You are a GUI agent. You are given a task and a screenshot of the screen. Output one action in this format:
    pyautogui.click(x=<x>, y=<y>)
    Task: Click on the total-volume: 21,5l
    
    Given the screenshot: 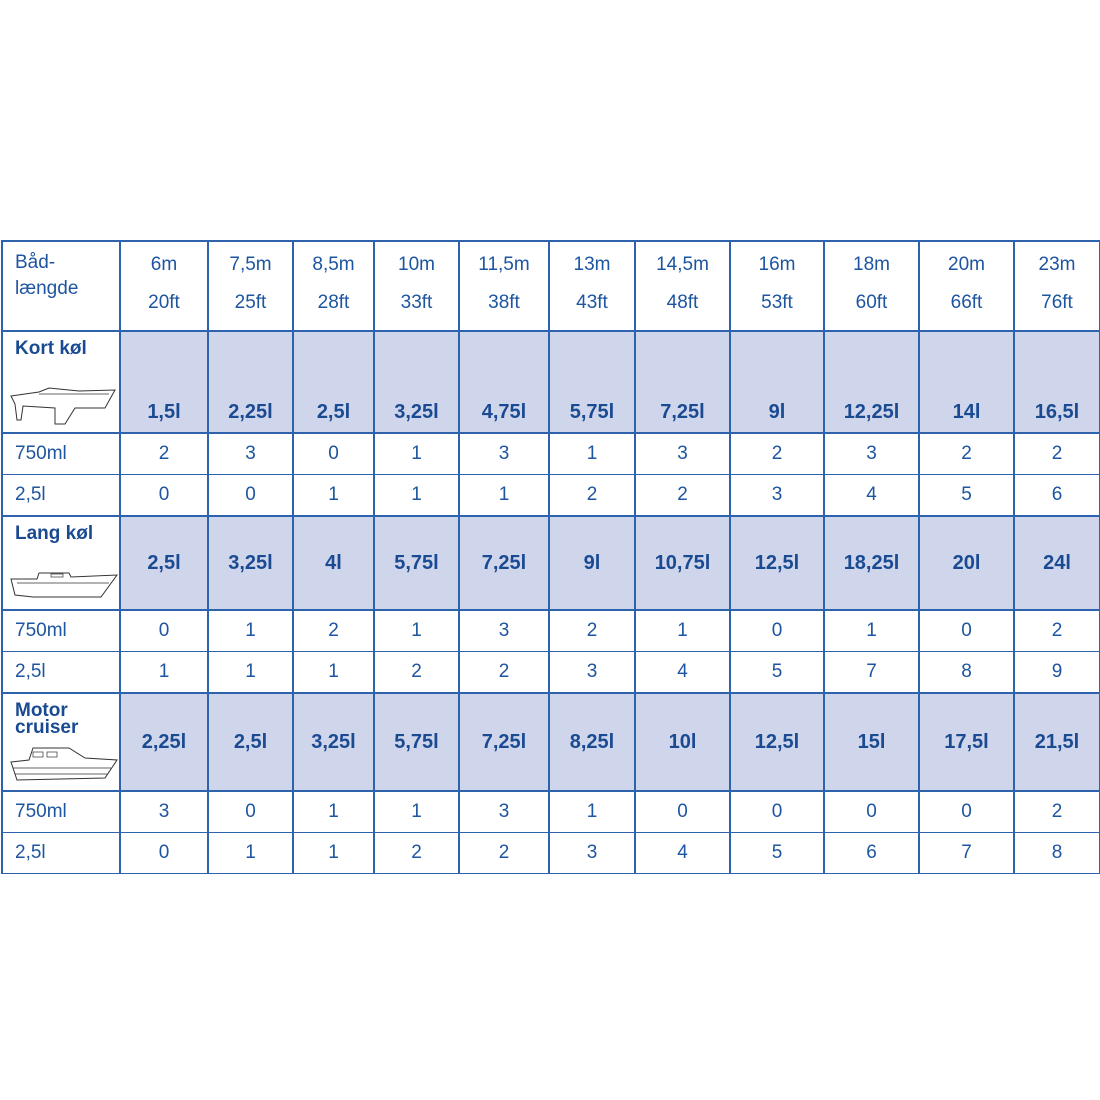 What is the action you would take?
    pyautogui.click(x=1056, y=742)
    